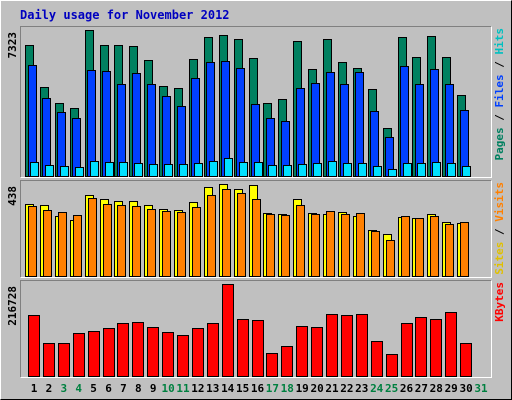 The image size is (512, 400). What do you see at coordinates (407, 388) in the screenshot?
I see `x-tick-label: 26` at bounding box center [407, 388].